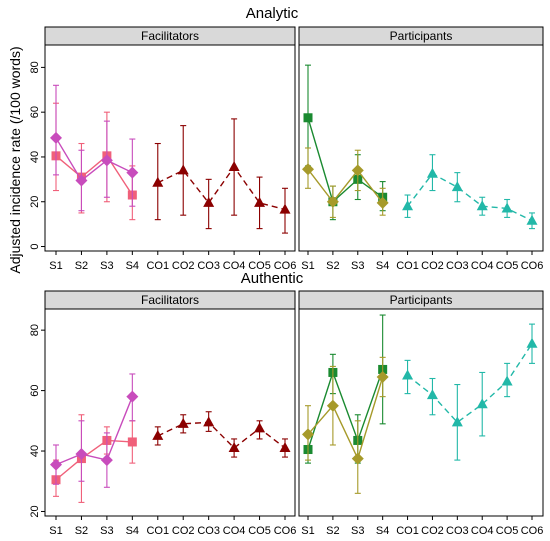 The width and height of the screenshot is (550, 541). What do you see at coordinates (35, 246) in the screenshot?
I see `y-tick-label: 0` at bounding box center [35, 246].